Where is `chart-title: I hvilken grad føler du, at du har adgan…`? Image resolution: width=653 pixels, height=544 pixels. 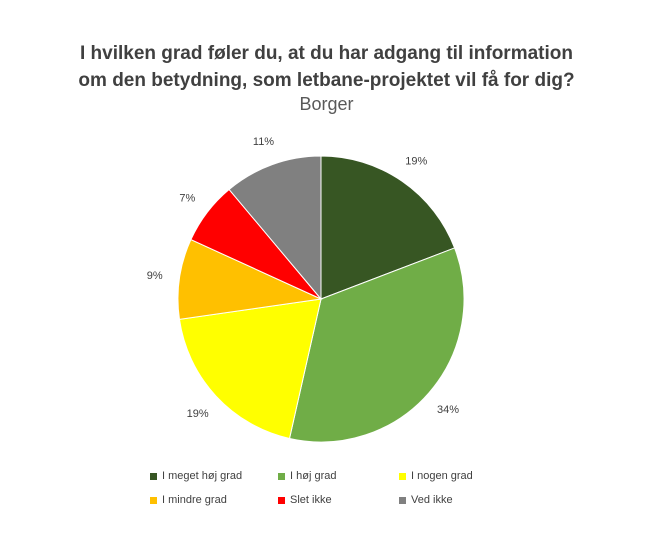
chart-title: I hvilken grad føler du, at du har adgan… is located at coordinates (326, 67).